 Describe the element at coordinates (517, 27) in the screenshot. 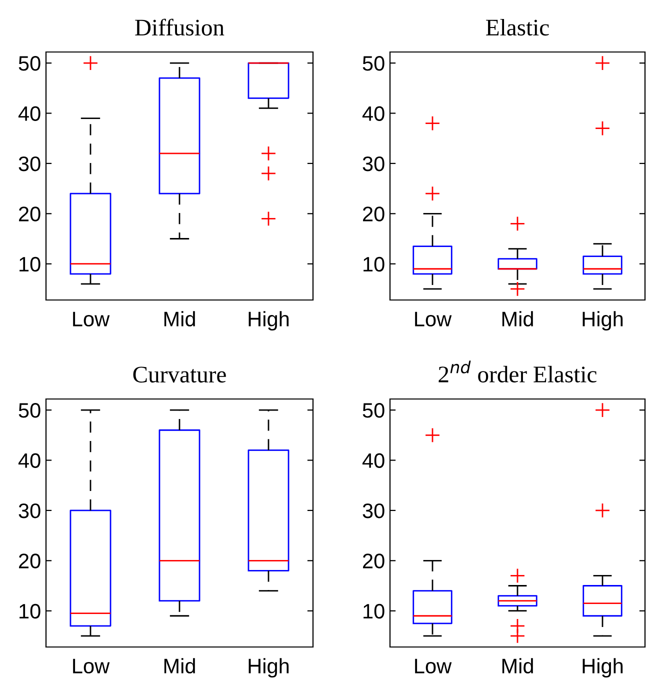

I see `chart-title: Elastic` at that location.